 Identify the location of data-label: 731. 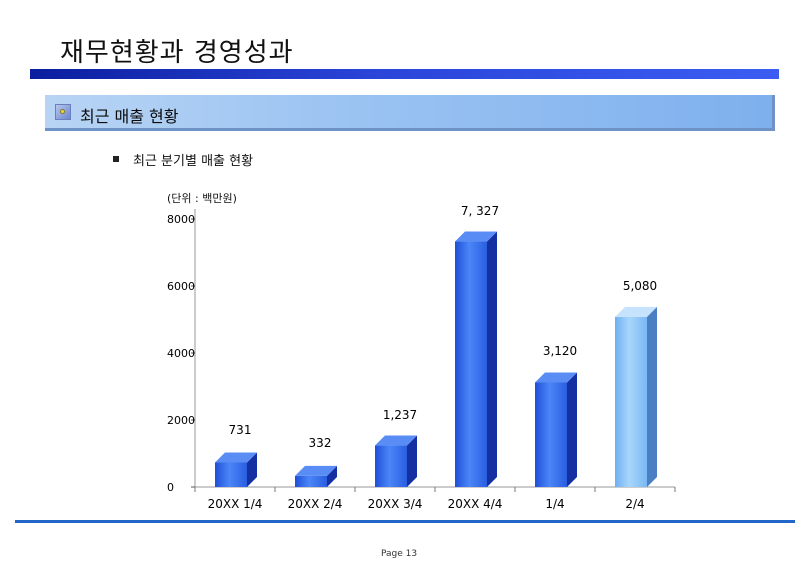
(240, 429).